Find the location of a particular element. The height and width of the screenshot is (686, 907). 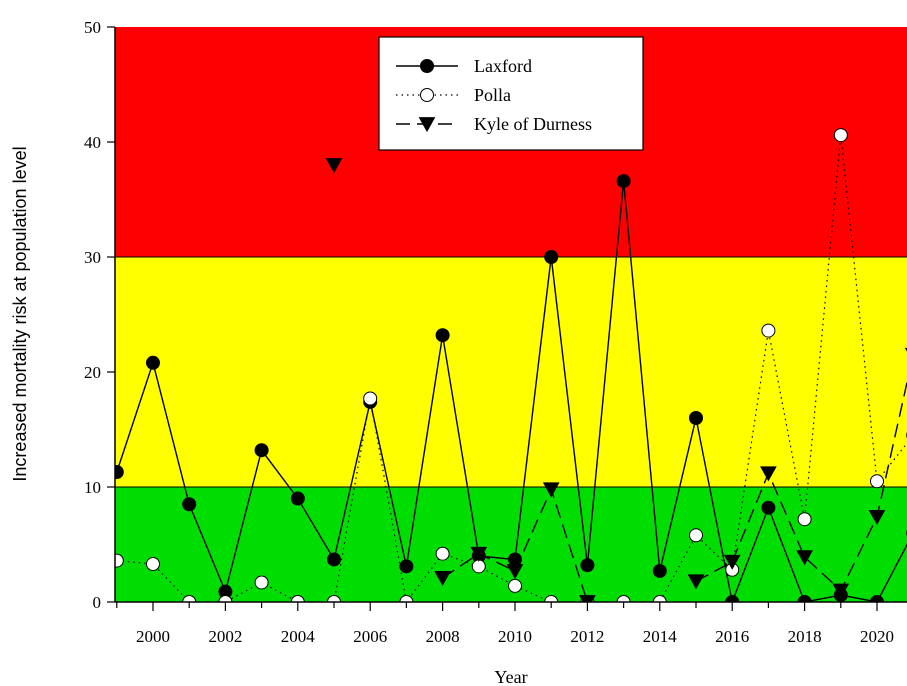

x-tick-label-2002: 2002 is located at coordinates (225, 636).